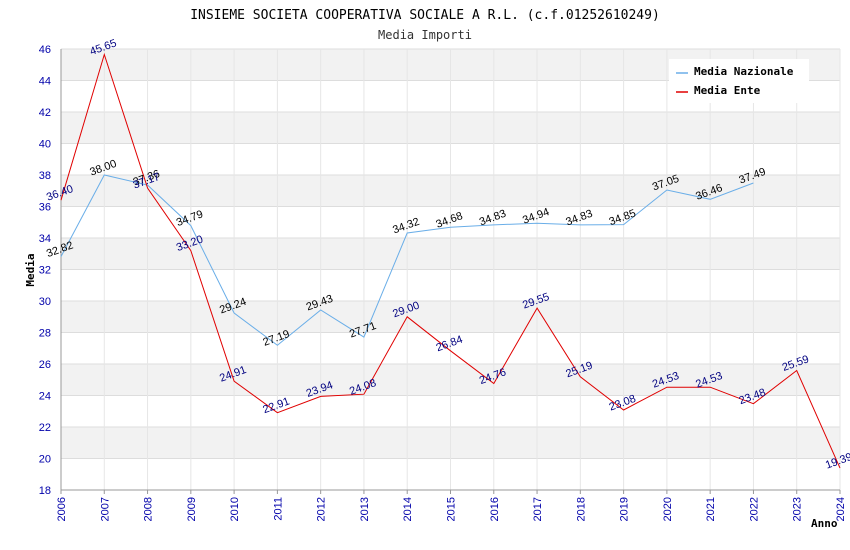 The image size is (850, 550). What do you see at coordinates (30, 269) in the screenshot?
I see `y-axis-label: Media` at bounding box center [30, 269].